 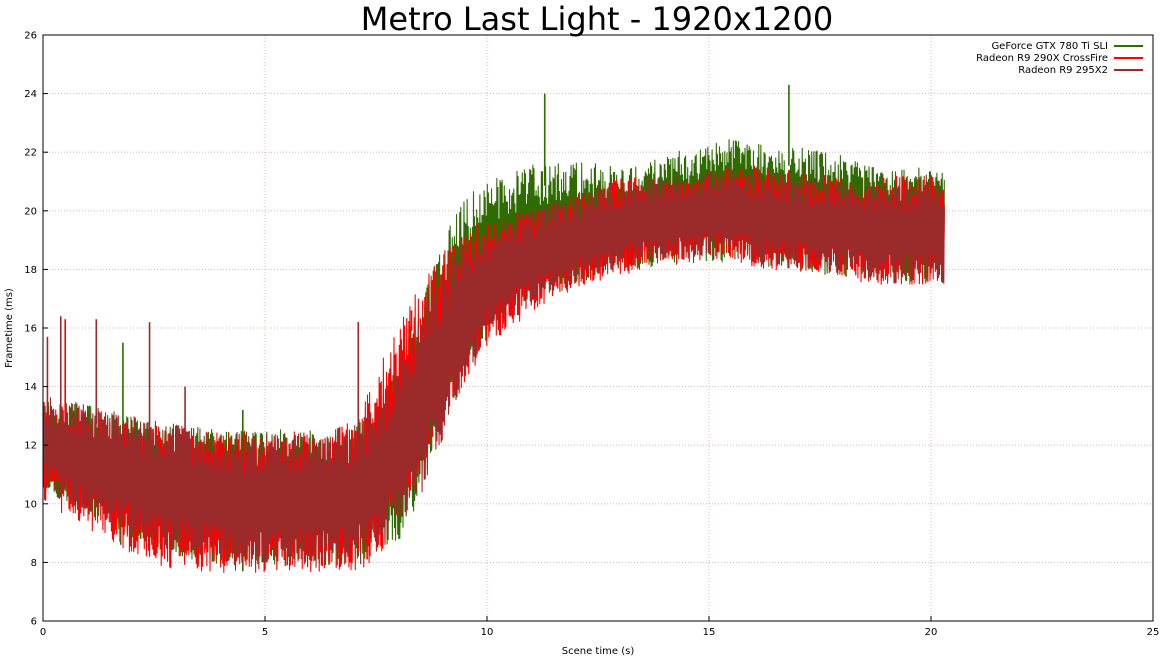 What do you see at coordinates (43, 632) in the screenshot?
I see `x-tick-label: 0` at bounding box center [43, 632].